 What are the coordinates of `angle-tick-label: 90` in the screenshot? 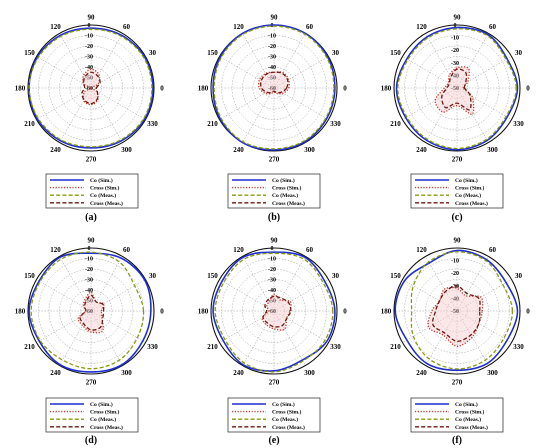 It's located at (92, 17).